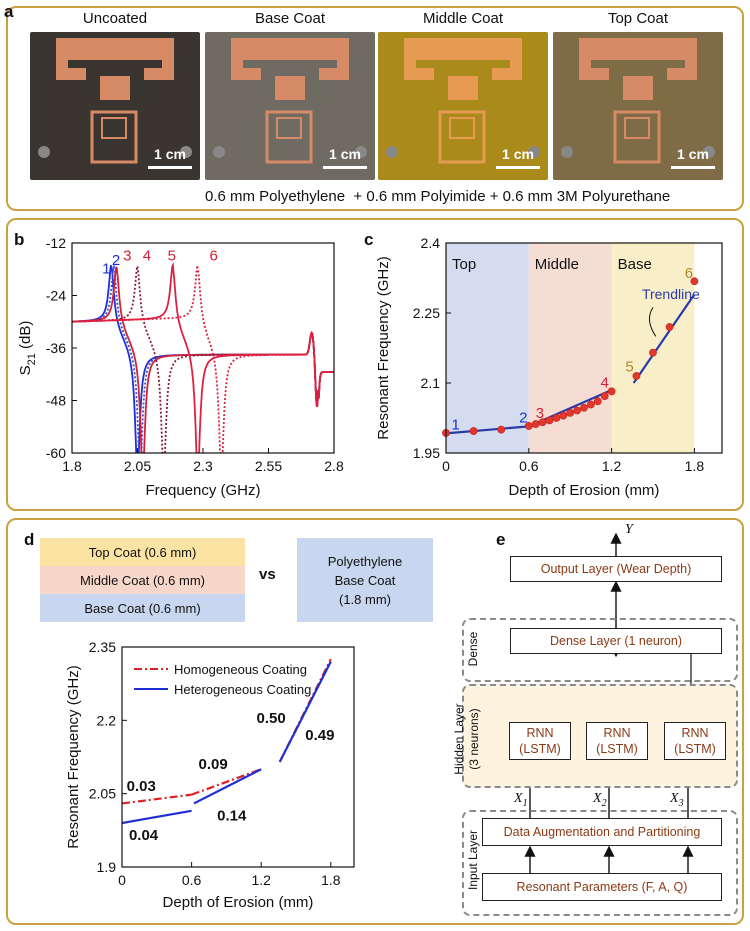 The height and width of the screenshot is (931, 750). What do you see at coordinates (693, 154) in the screenshot?
I see `scale-label-4: 1 cm` at bounding box center [693, 154].